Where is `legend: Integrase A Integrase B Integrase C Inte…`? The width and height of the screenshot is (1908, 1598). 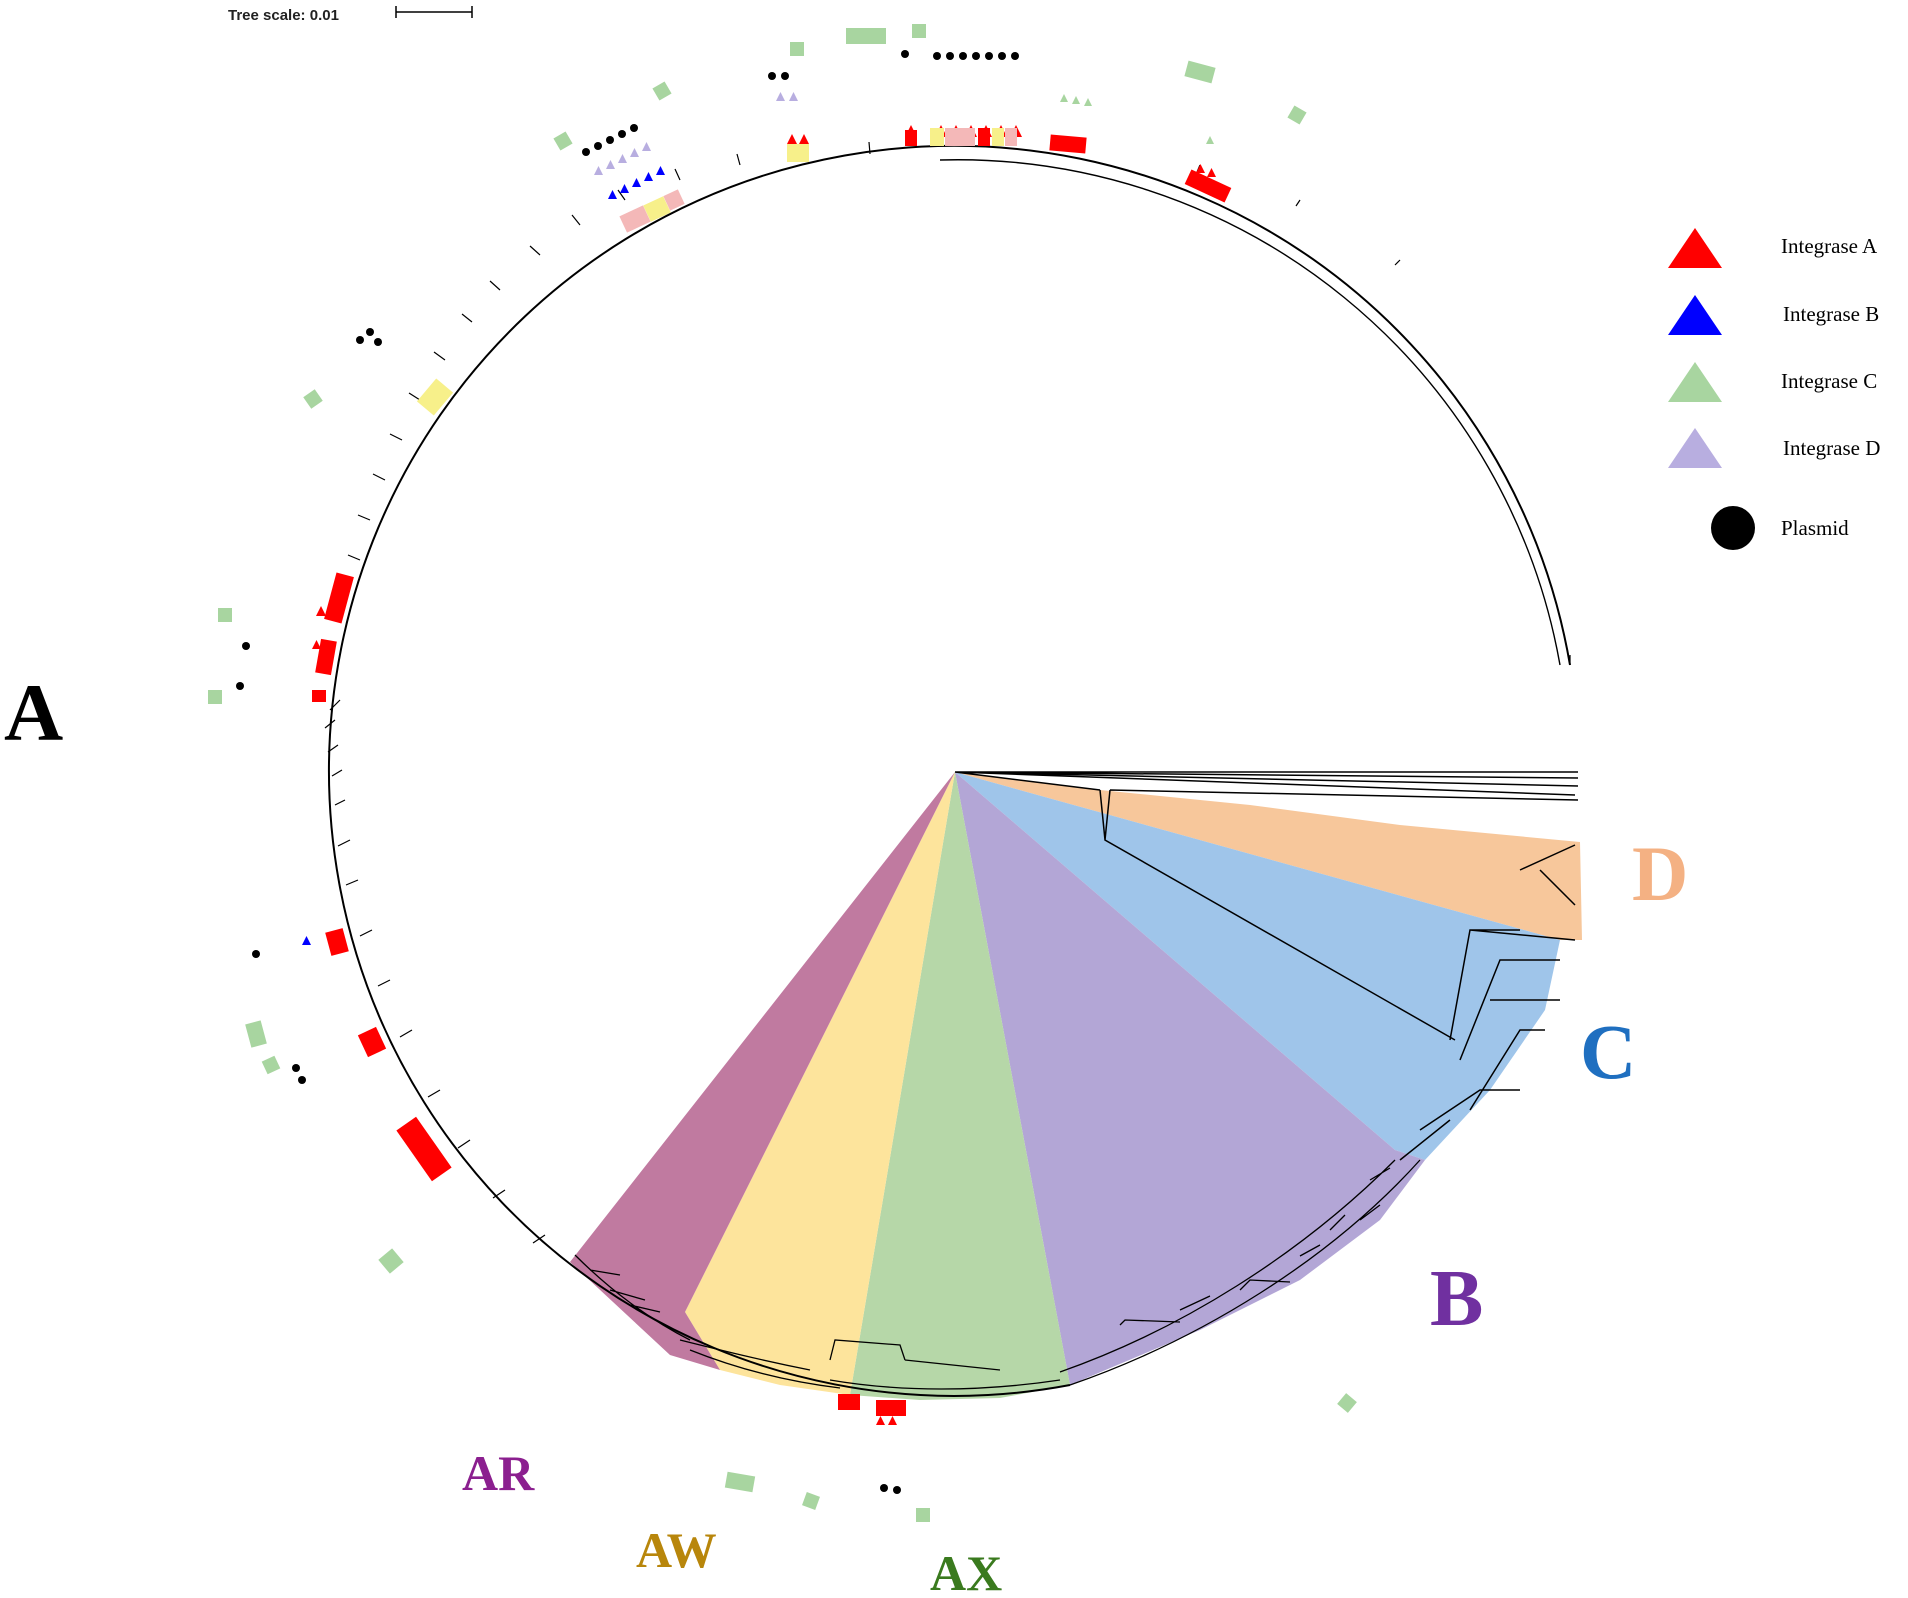
legend: Integrase A Integrase B Integrase C Inte… is located at coordinates (1774, 389).